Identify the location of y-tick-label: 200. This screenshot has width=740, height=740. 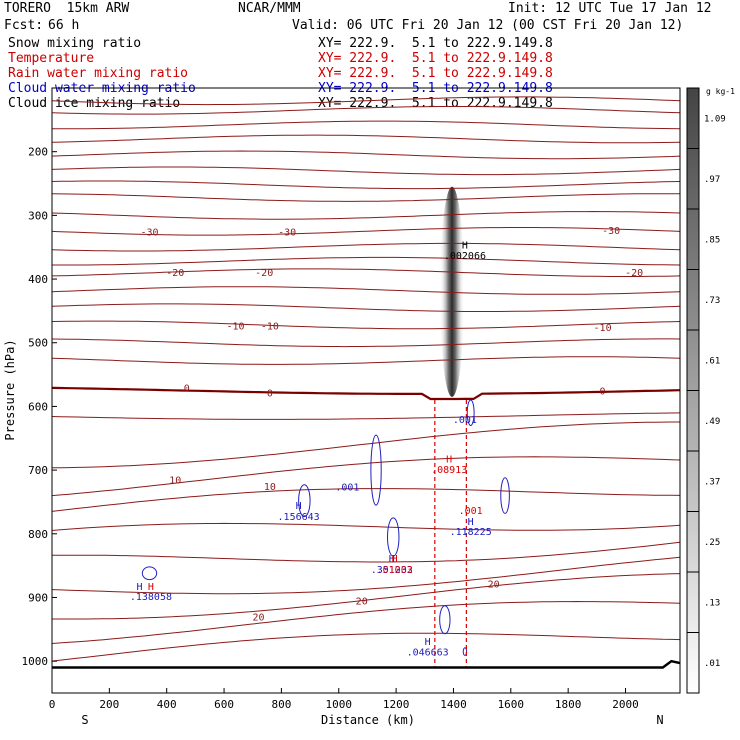
(38, 152).